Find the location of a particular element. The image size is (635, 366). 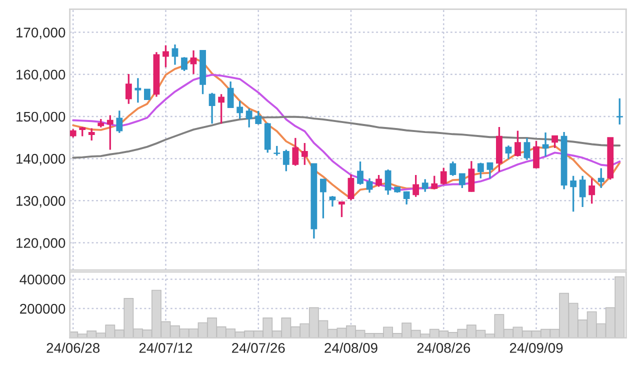

y-tick-label: 400000 is located at coordinates (43, 279).